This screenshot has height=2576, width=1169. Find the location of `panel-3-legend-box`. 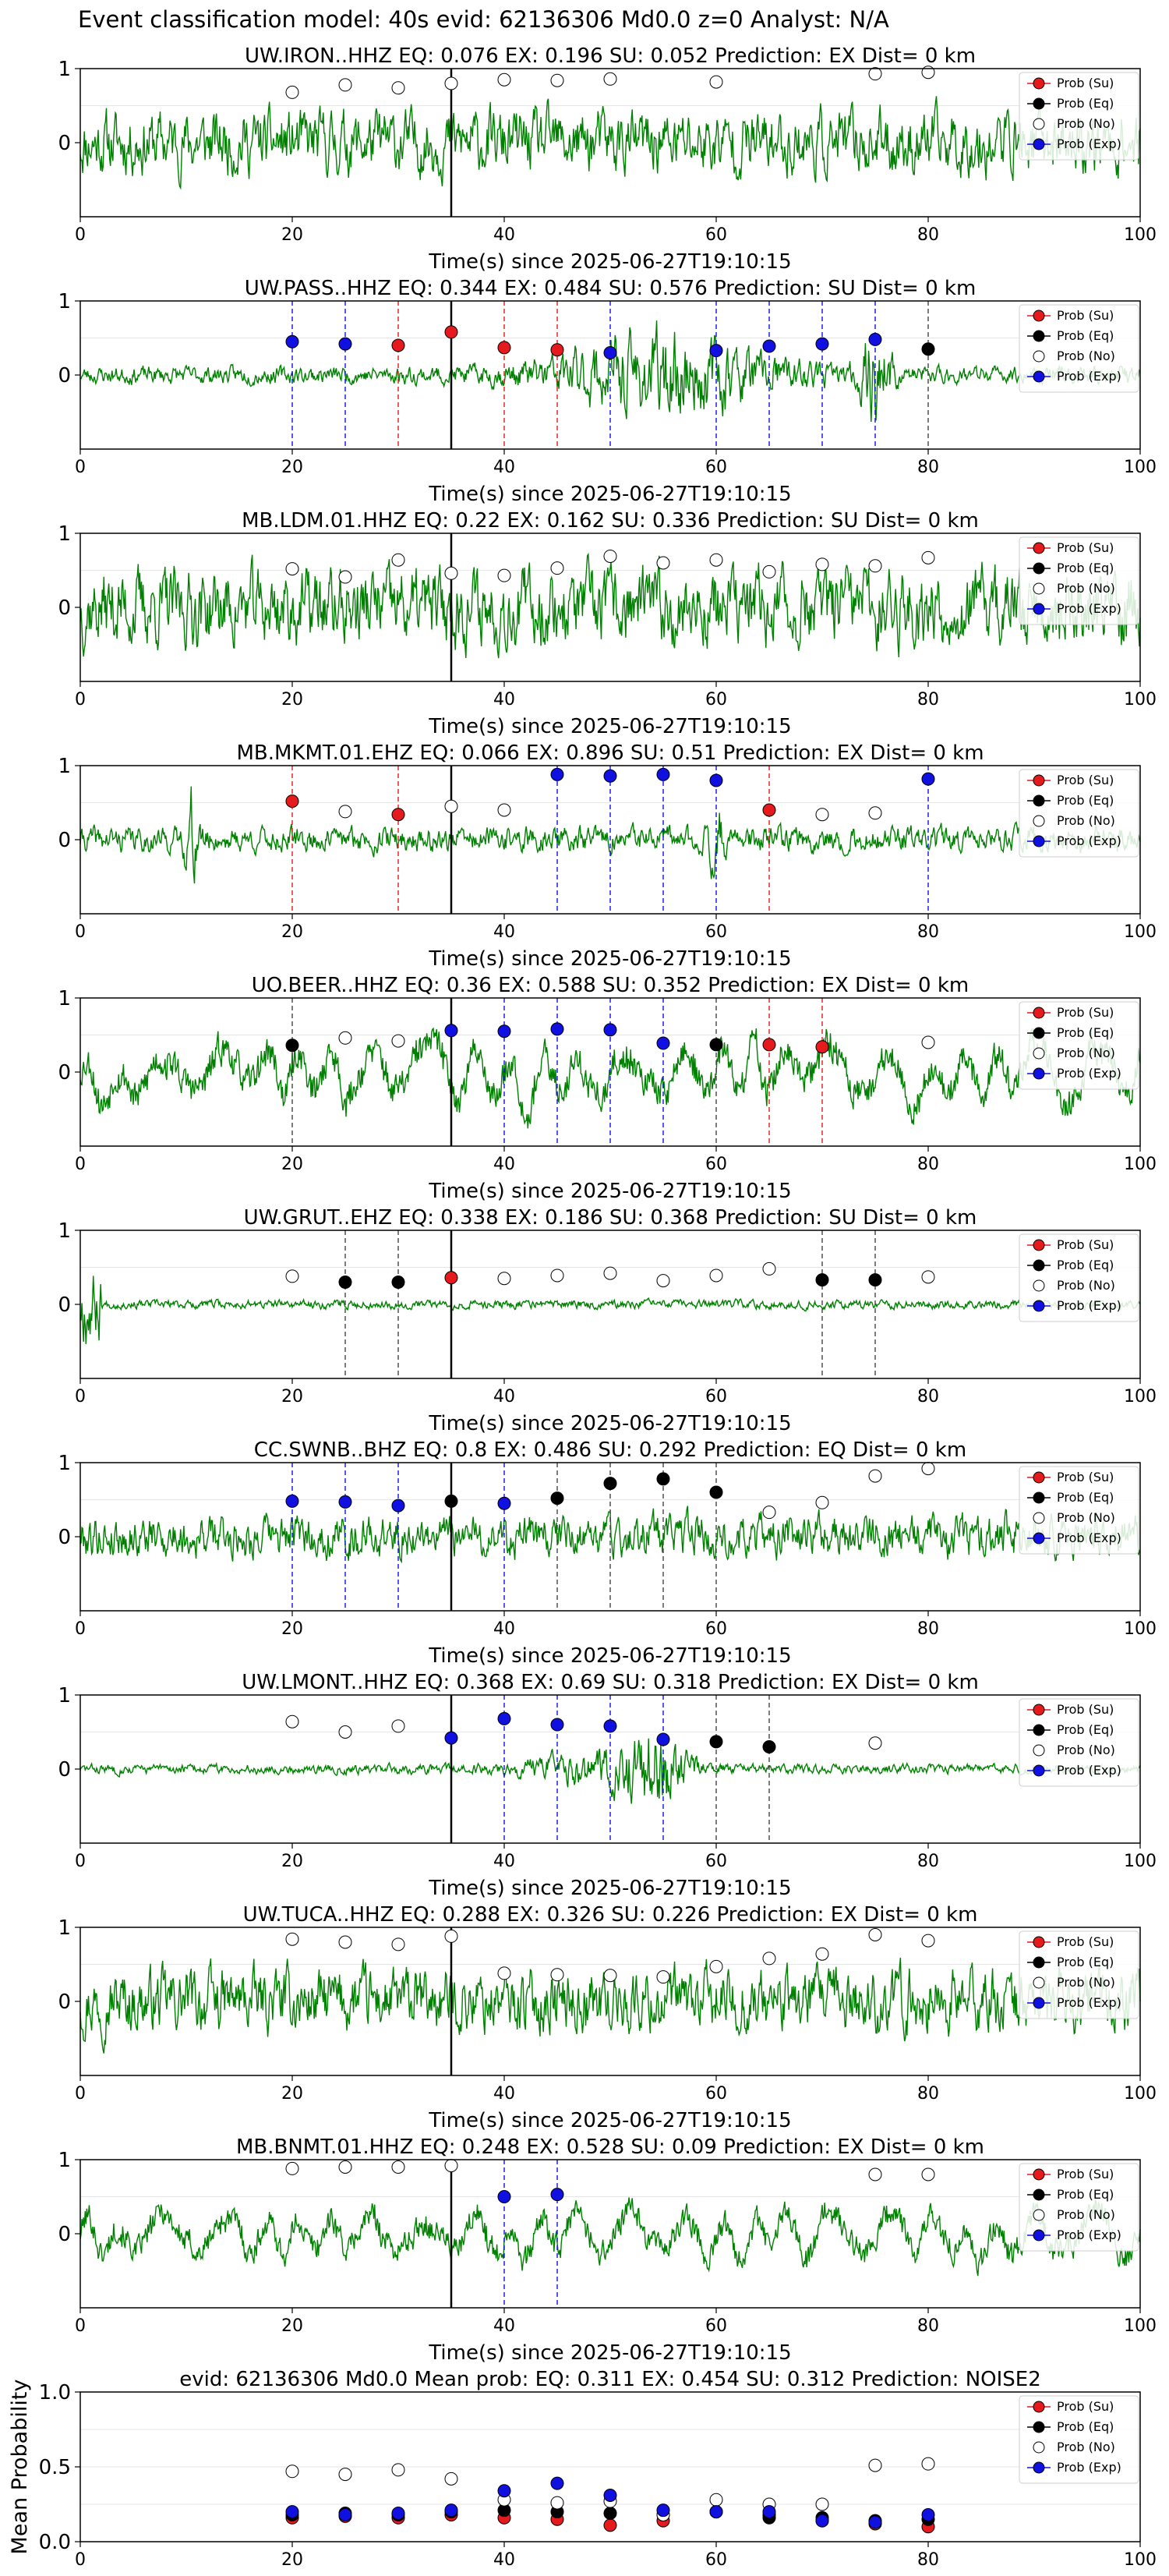

panel-3-legend-box is located at coordinates (1079, 813).